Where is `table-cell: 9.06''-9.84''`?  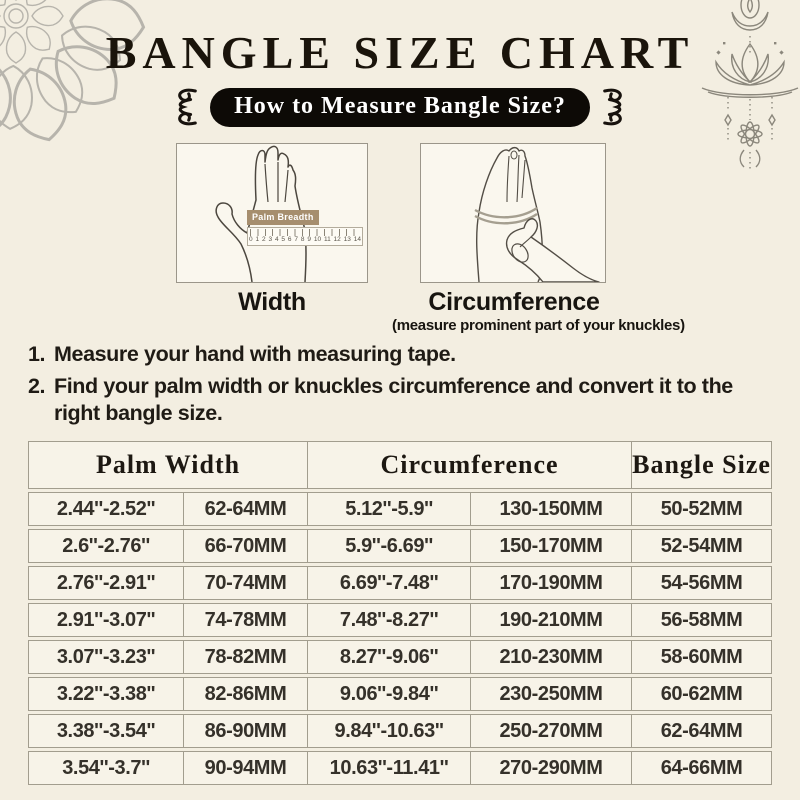
table-cell: 9.06''-9.84'' is located at coordinates (390, 694).